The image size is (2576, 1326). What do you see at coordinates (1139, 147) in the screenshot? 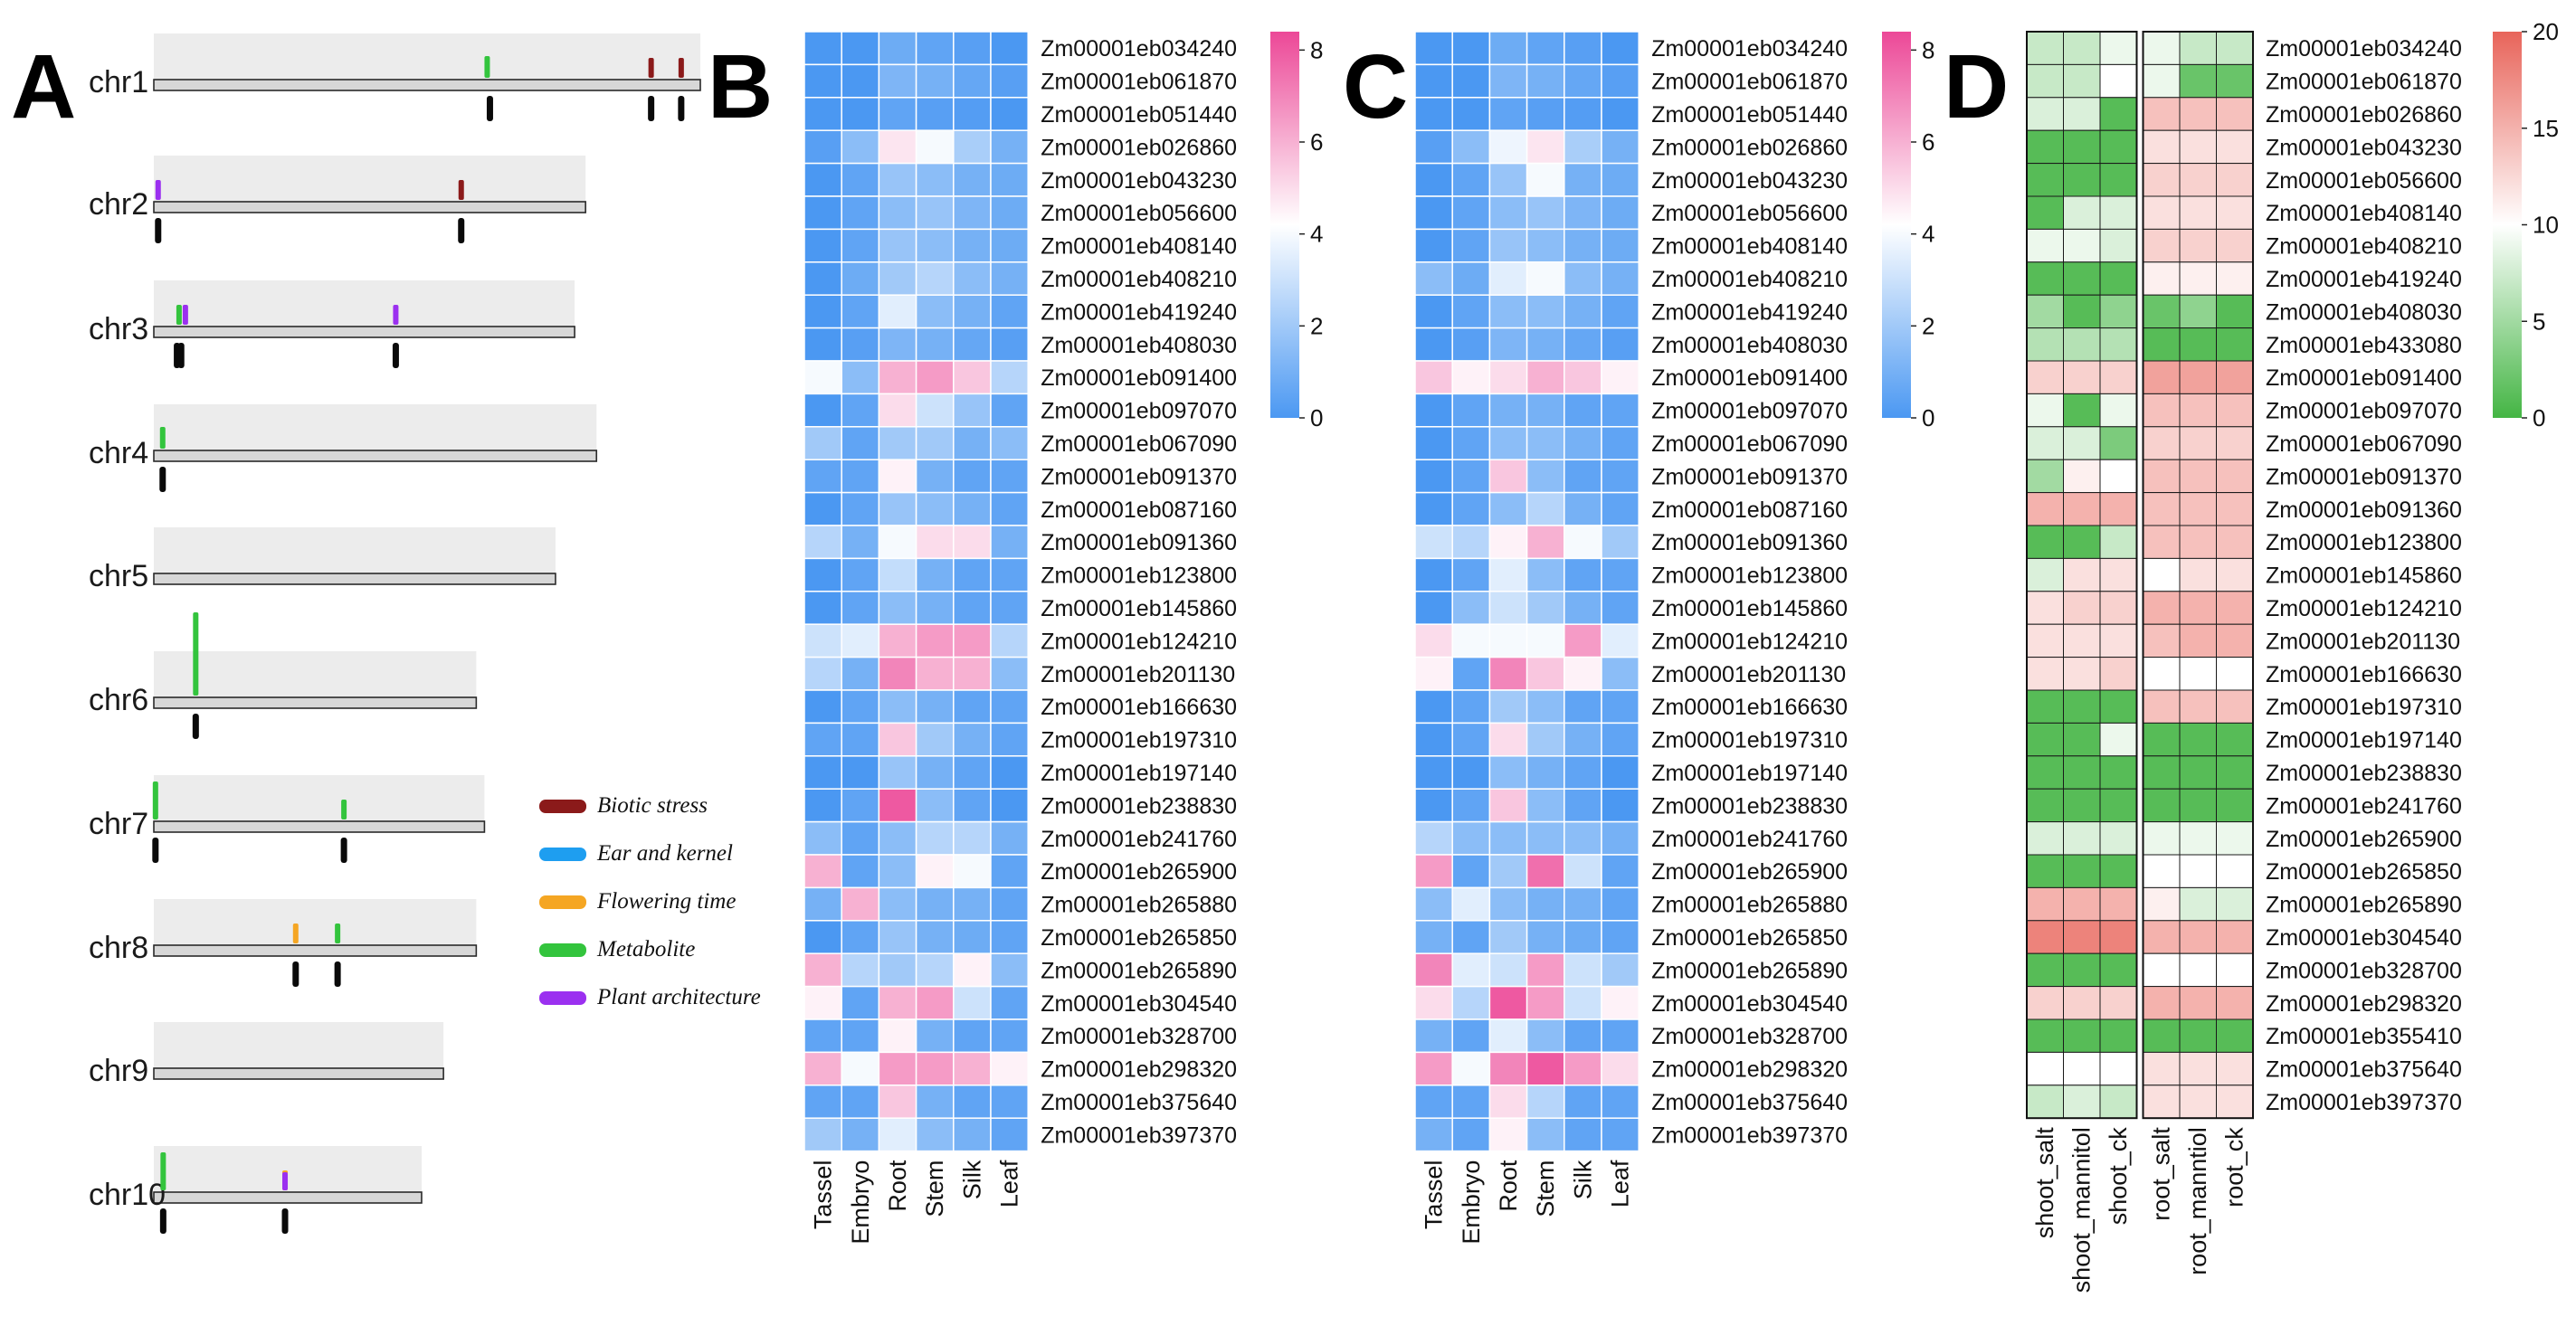
I see `row-label: Zm00001eb026860` at bounding box center [1139, 147].